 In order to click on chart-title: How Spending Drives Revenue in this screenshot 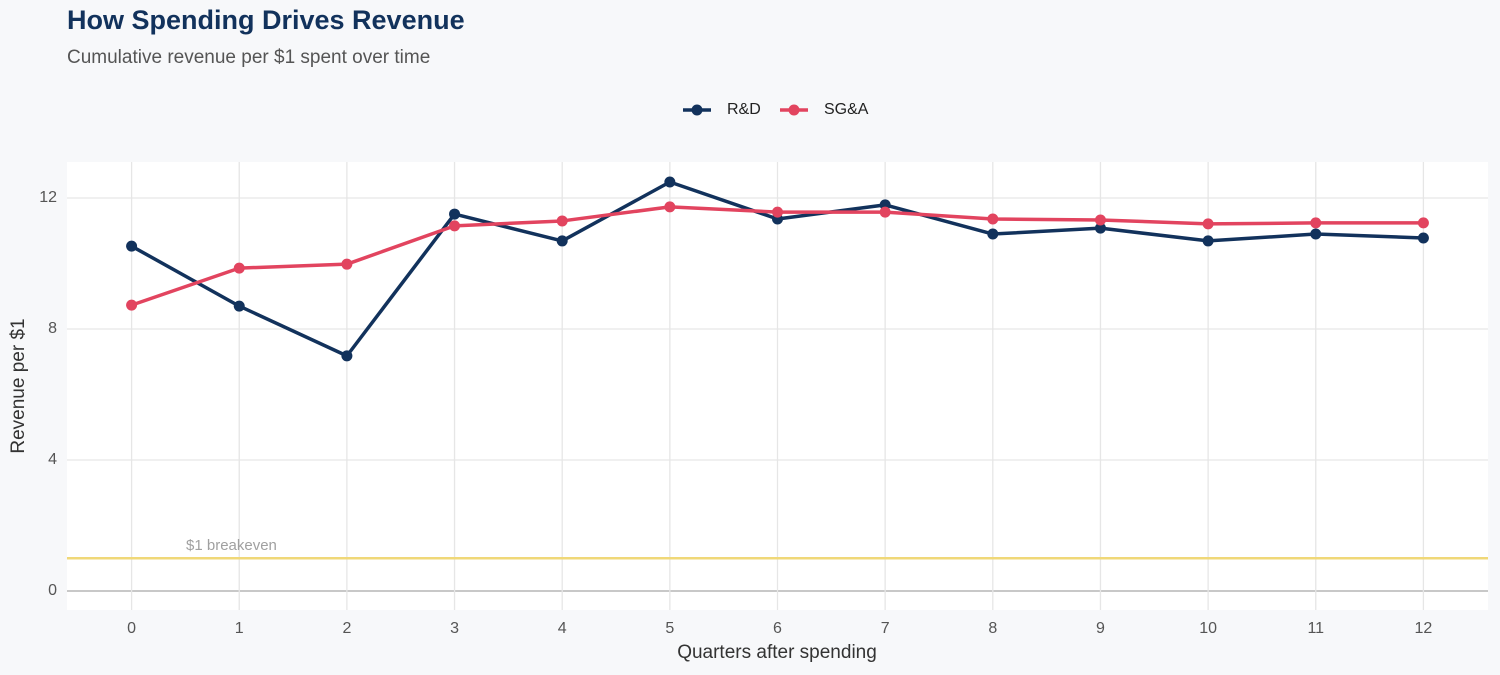, I will do `click(266, 20)`.